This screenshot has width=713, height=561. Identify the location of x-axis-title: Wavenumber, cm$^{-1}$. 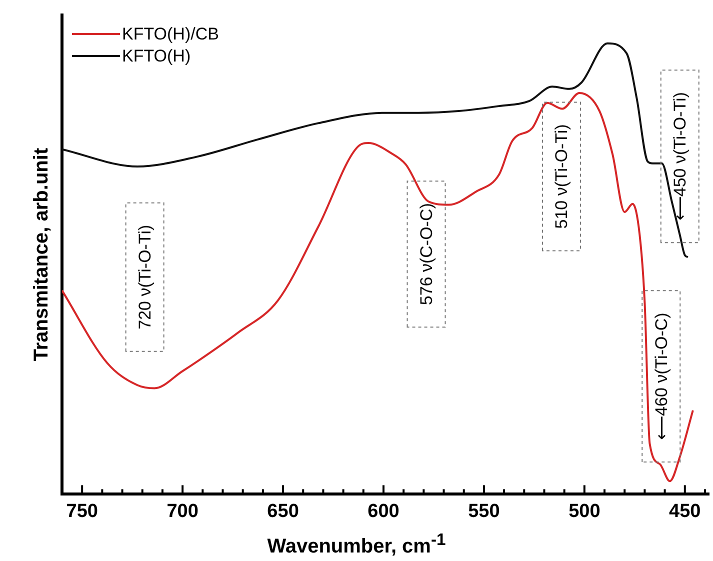
(356, 544).